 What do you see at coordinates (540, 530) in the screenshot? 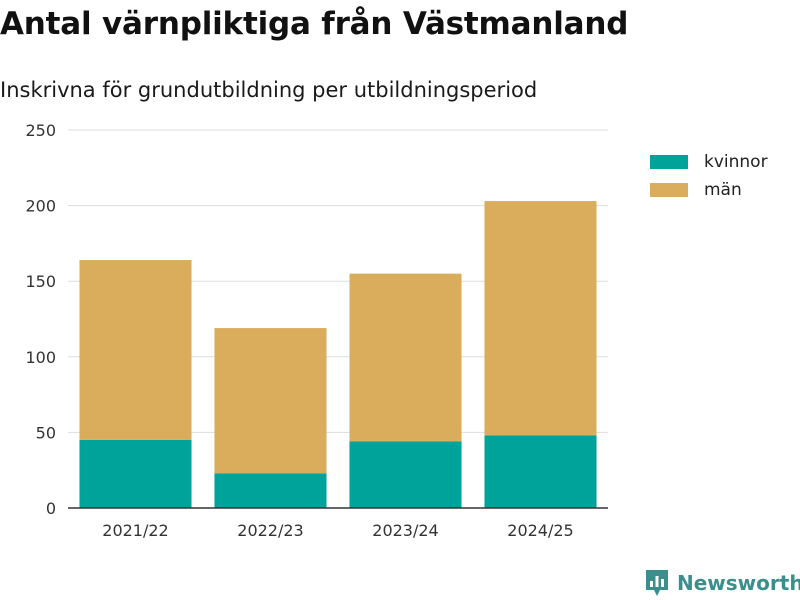
I see `x-tick-label: 2024/25` at bounding box center [540, 530].